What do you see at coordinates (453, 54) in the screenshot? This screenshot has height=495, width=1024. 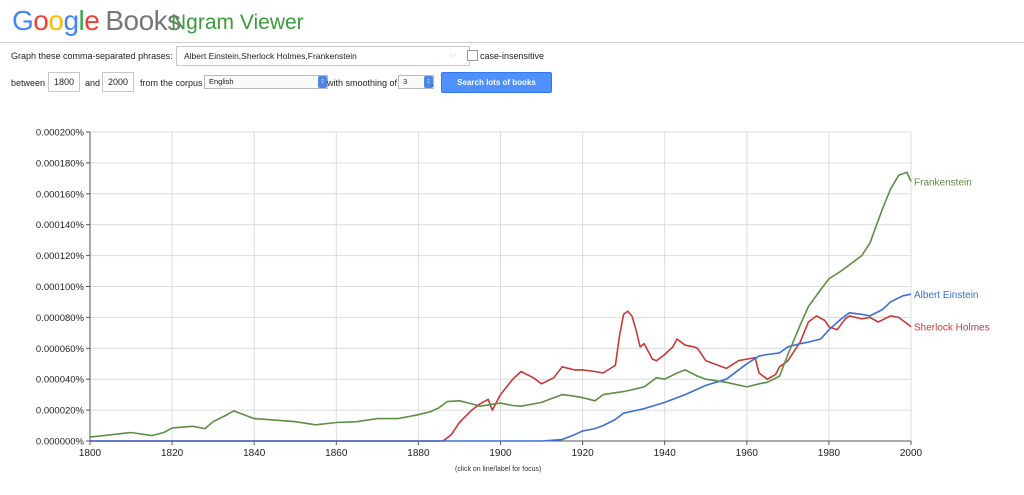 I see `phrases-dropdown-icon: ⌵` at bounding box center [453, 54].